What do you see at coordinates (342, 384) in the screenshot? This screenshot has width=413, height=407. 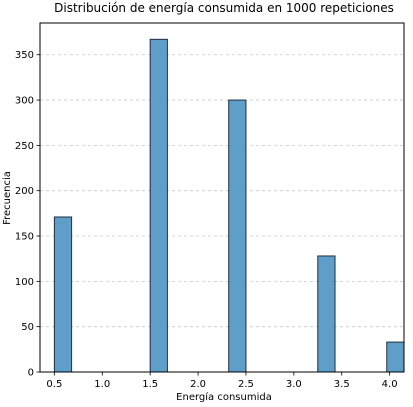 I see `x-tick-label: 3.5` at bounding box center [342, 384].